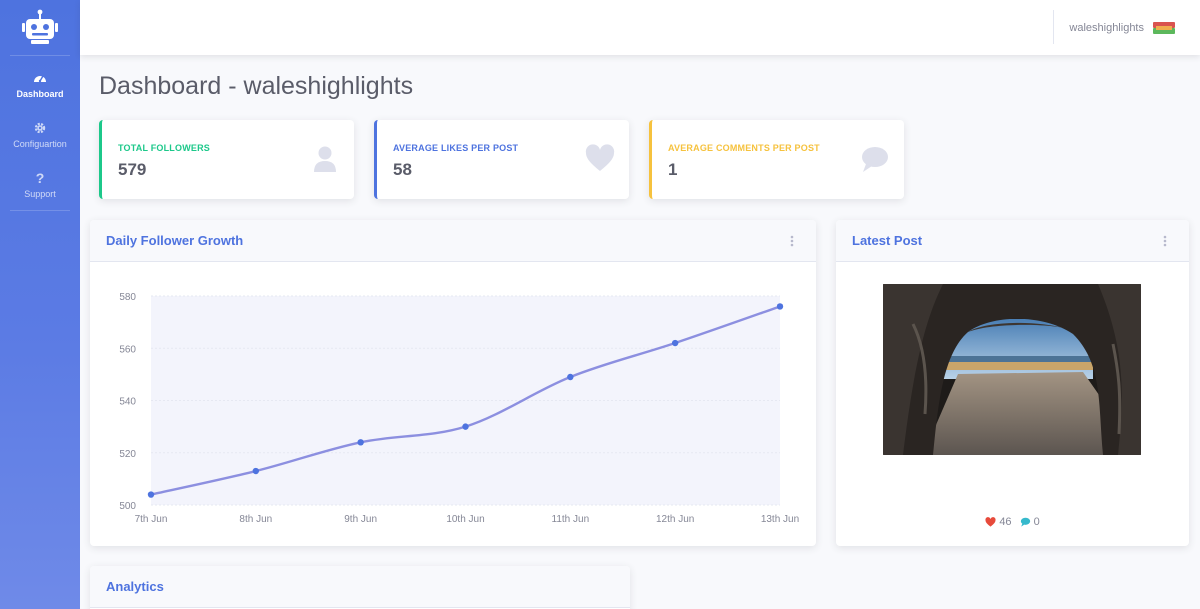 Image resolution: width=1200 pixels, height=609 pixels. What do you see at coordinates (1005, 522) in the screenshot?
I see `likes-count: 46` at bounding box center [1005, 522].